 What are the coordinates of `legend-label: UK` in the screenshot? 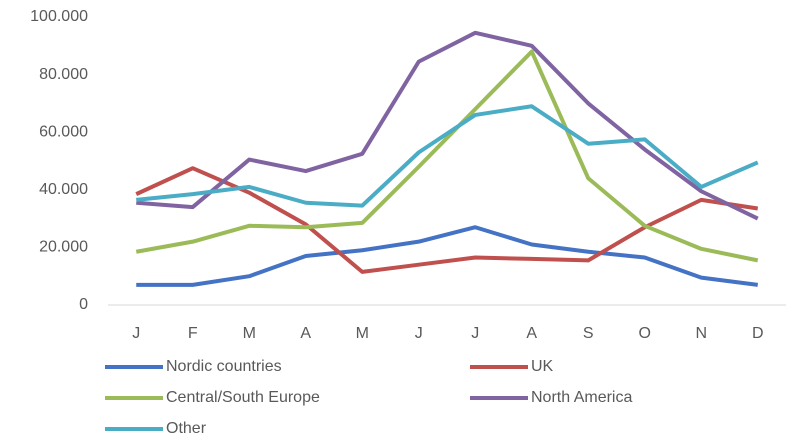 It's located at (542, 366).